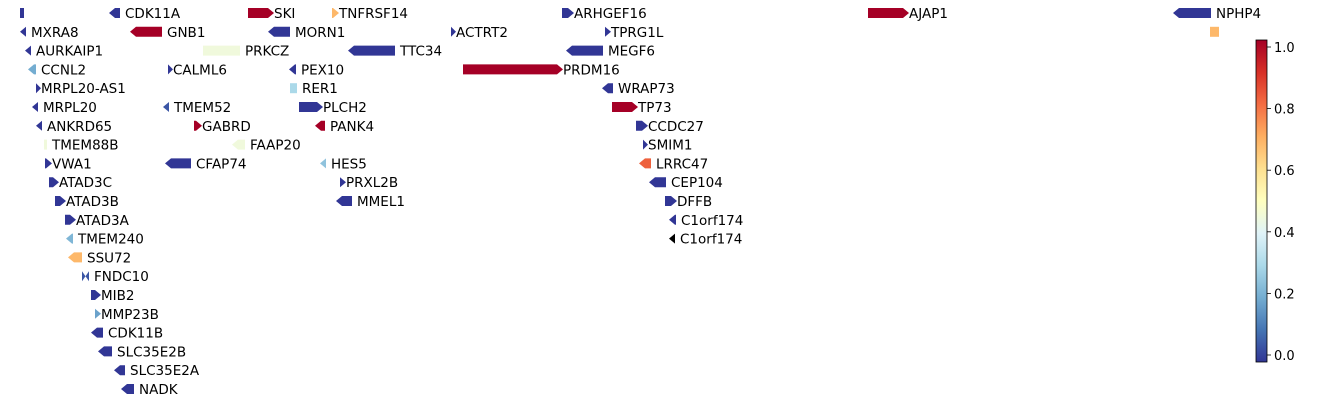 Image resolution: width=1338 pixels, height=403 pixels. Describe the element at coordinates (642, 125) in the screenshot. I see `gene-arrow-ccdc27` at that location.